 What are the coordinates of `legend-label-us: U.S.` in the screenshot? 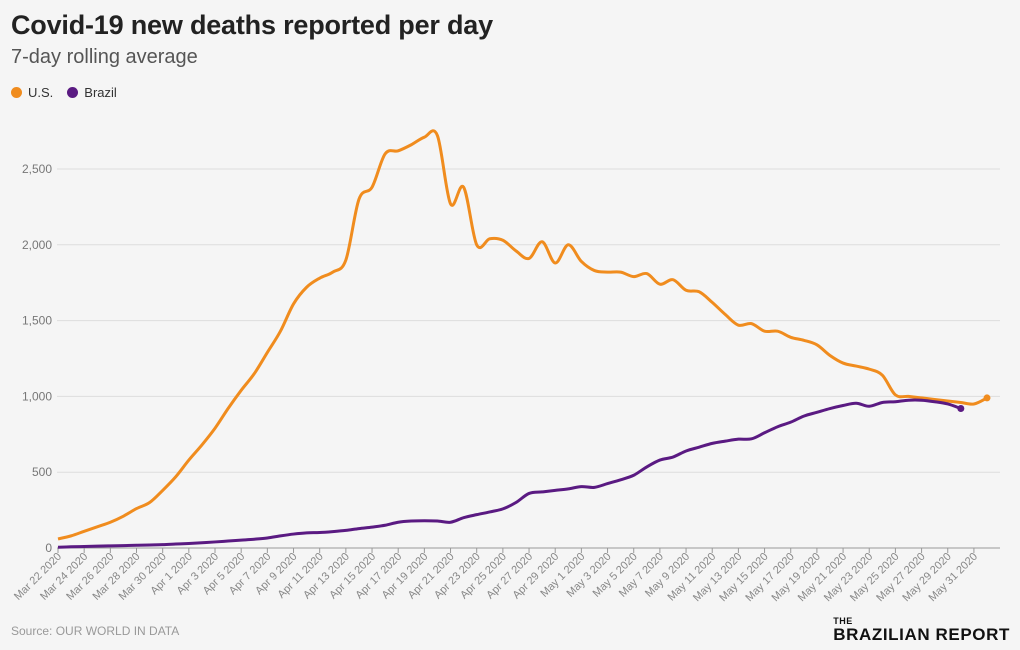 It's located at (41, 92).